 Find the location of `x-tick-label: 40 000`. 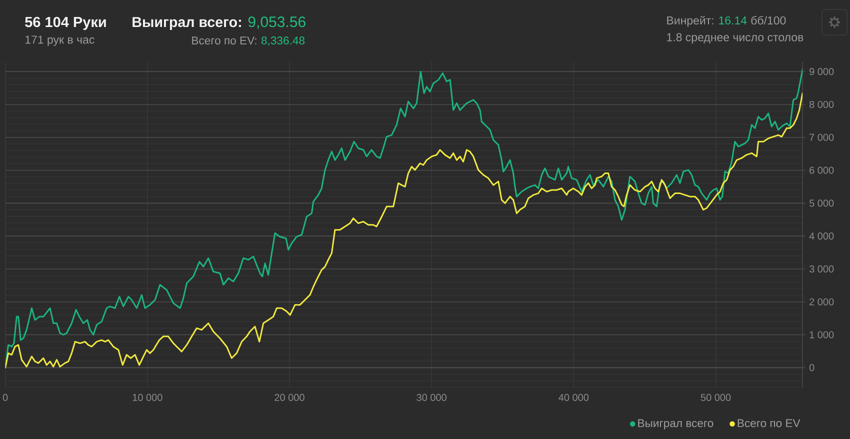

x-tick-label: 40 000 is located at coordinates (573, 398).